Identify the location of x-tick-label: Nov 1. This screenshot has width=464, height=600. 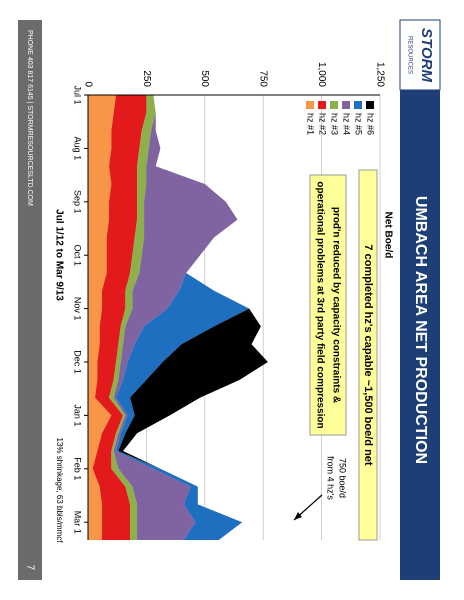
(78, 309).